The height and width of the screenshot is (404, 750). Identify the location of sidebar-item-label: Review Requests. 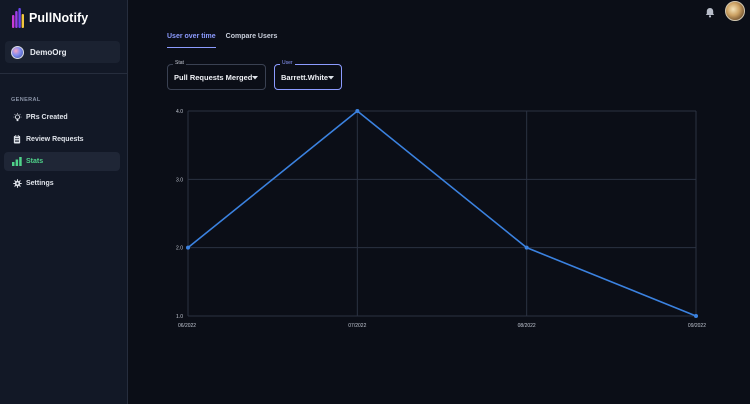
(55, 139).